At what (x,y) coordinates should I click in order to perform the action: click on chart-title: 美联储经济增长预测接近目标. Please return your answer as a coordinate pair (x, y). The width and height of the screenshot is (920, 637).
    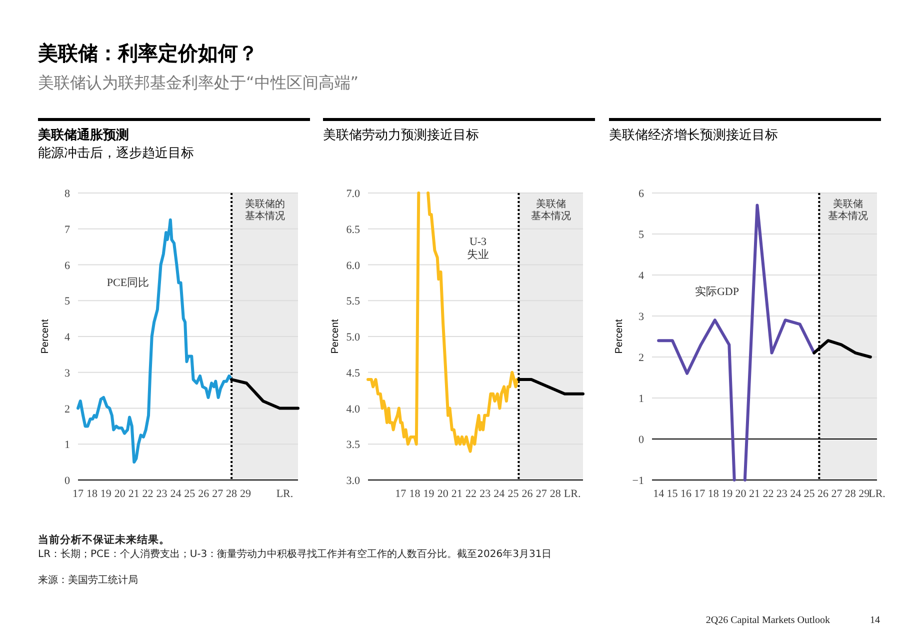
    Looking at the image, I should click on (693, 135).